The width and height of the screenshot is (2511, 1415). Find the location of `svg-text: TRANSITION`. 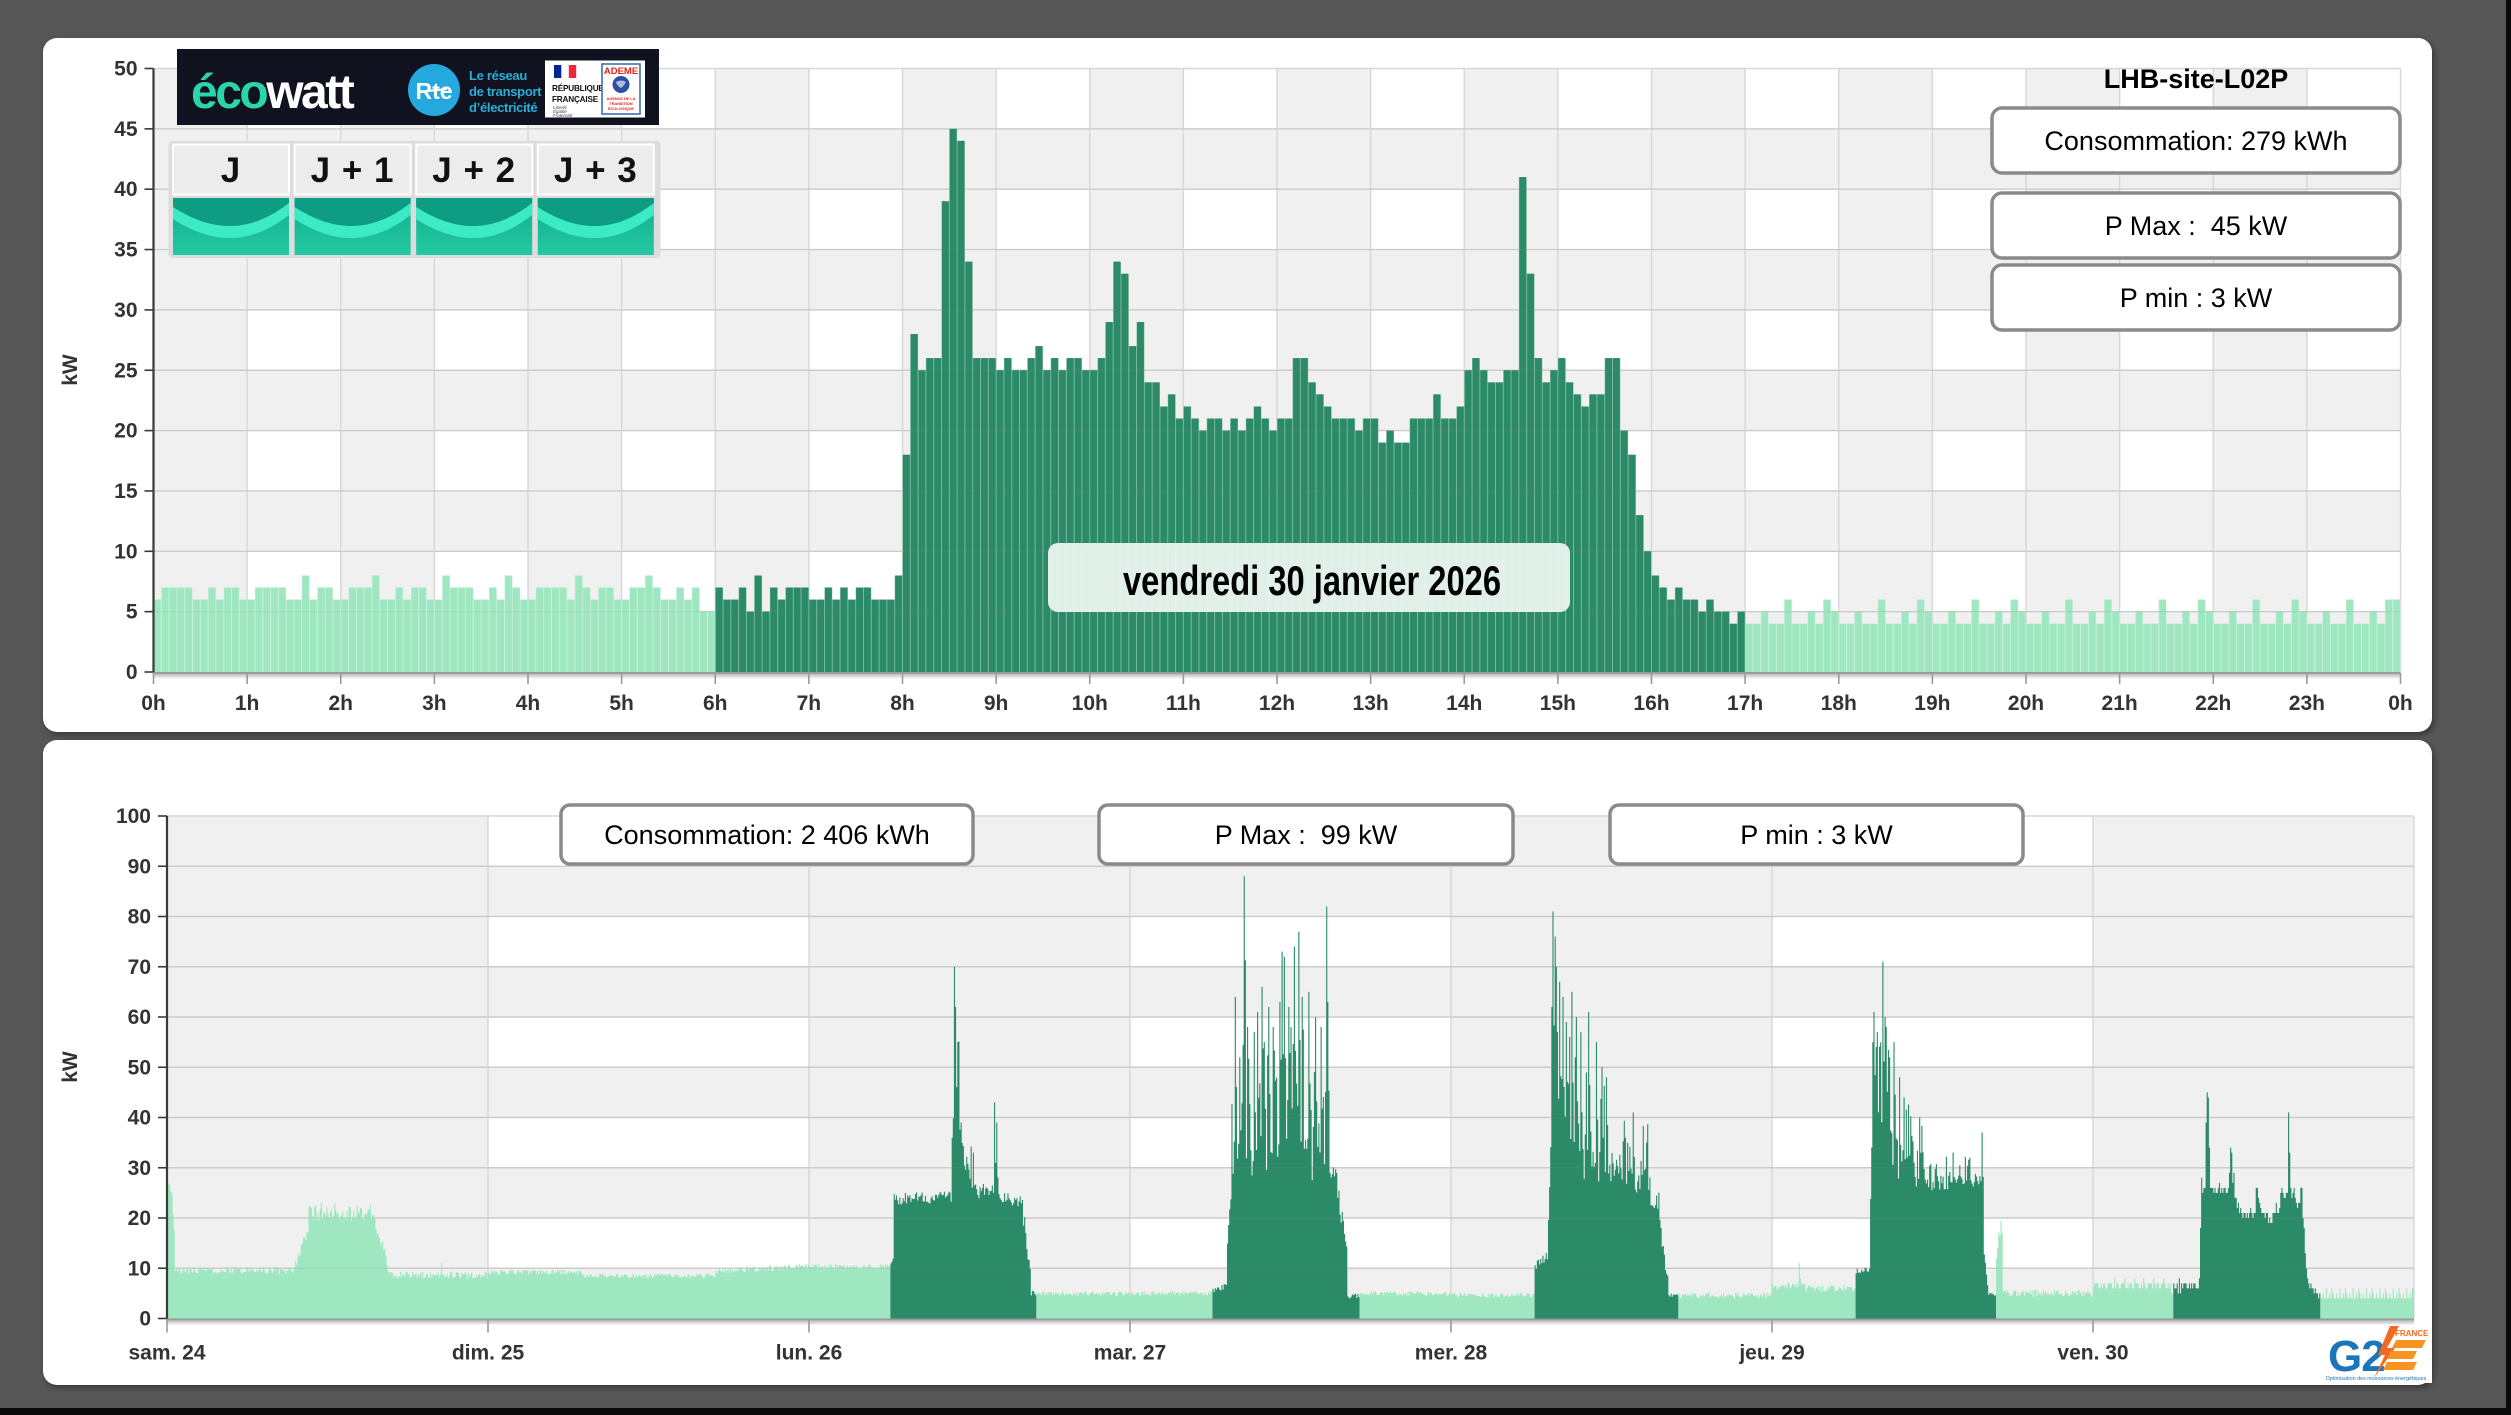

svg-text: TRANSITION is located at coordinates (620, 104).